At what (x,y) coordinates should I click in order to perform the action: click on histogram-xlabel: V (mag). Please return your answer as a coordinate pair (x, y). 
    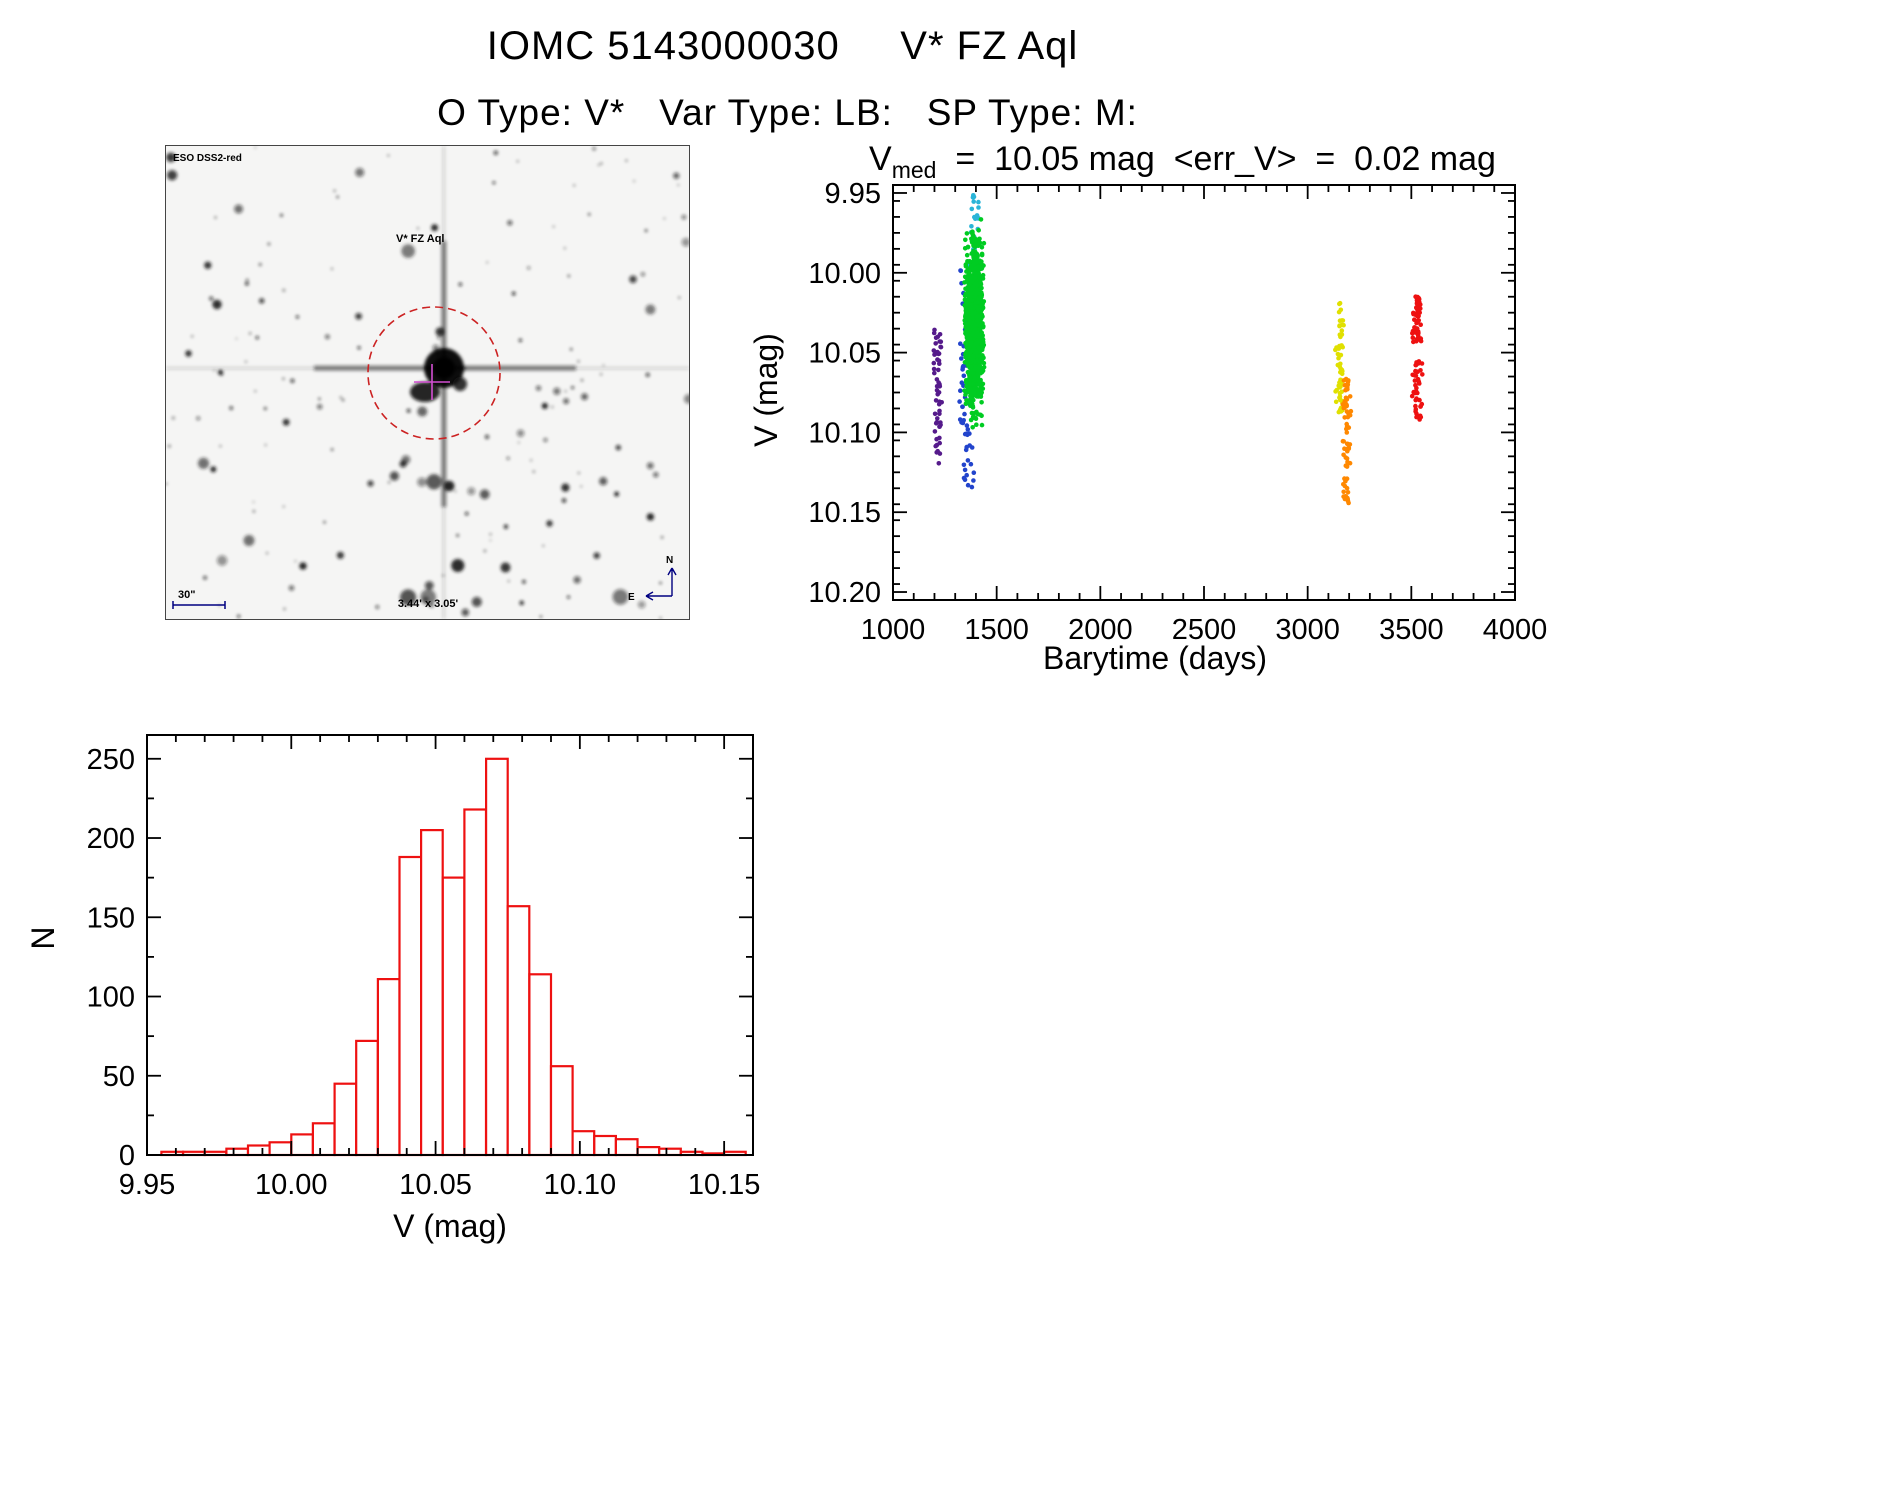
    Looking at the image, I should click on (450, 1226).